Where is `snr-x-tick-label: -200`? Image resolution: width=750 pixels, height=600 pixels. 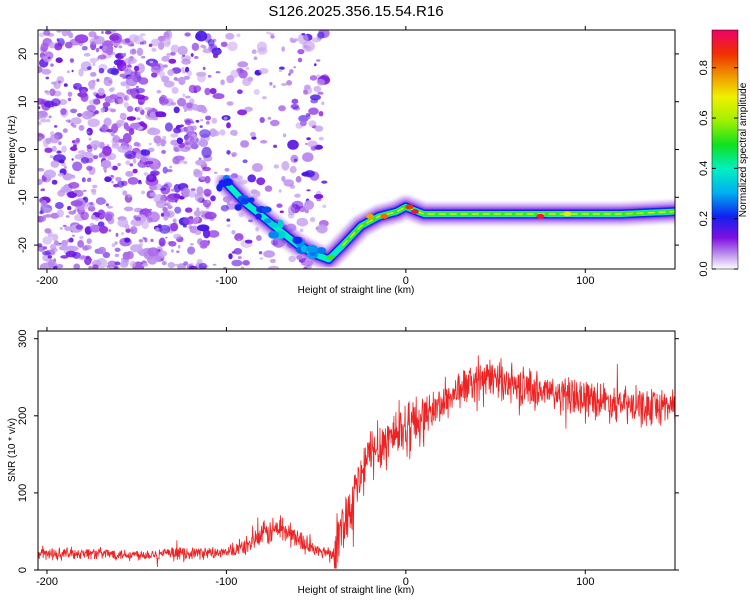
snr-x-tick-label: -200 is located at coordinates (47, 582).